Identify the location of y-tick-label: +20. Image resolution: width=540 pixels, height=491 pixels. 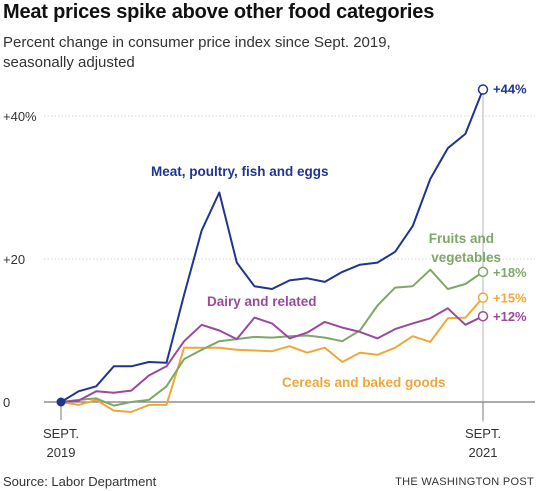
(14, 259).